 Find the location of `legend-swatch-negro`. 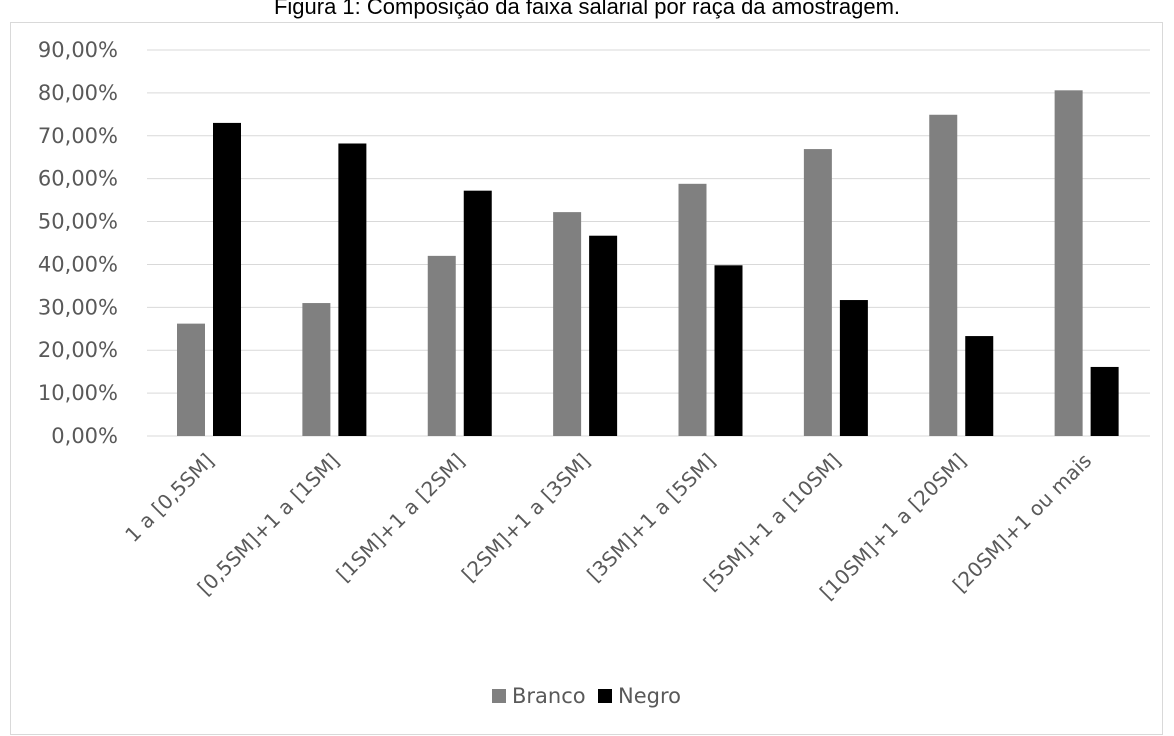

legend-swatch-negro is located at coordinates (605, 696).